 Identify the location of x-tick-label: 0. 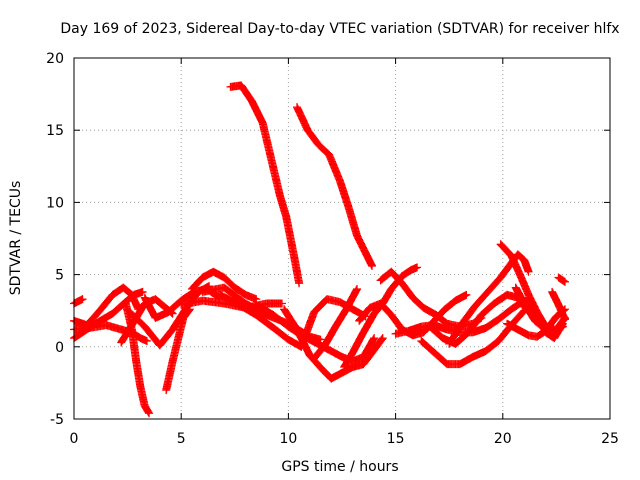
(74, 439).